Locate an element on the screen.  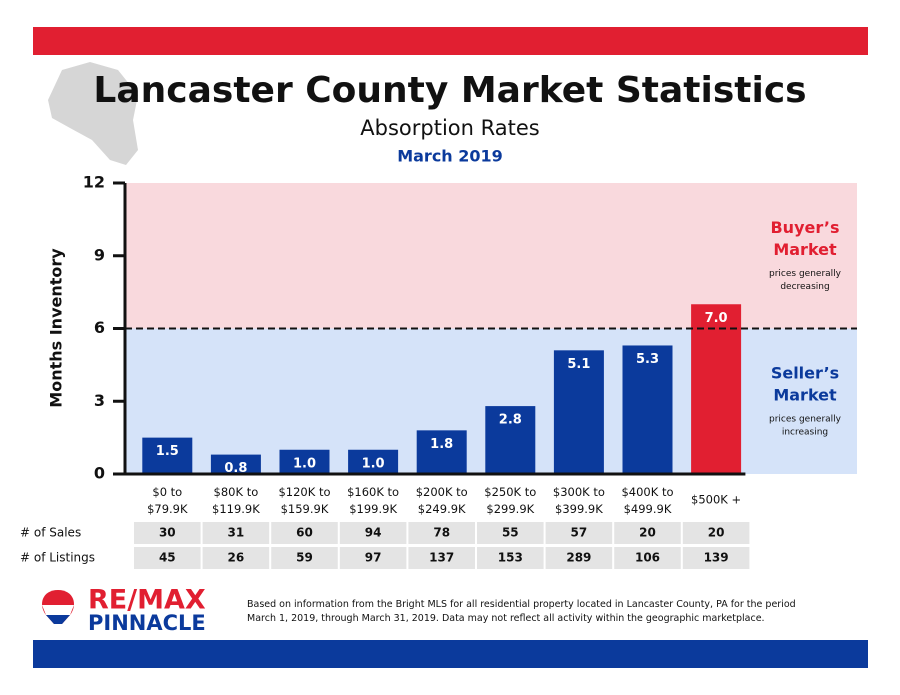
table-value: 289 is located at coordinates (578, 558).